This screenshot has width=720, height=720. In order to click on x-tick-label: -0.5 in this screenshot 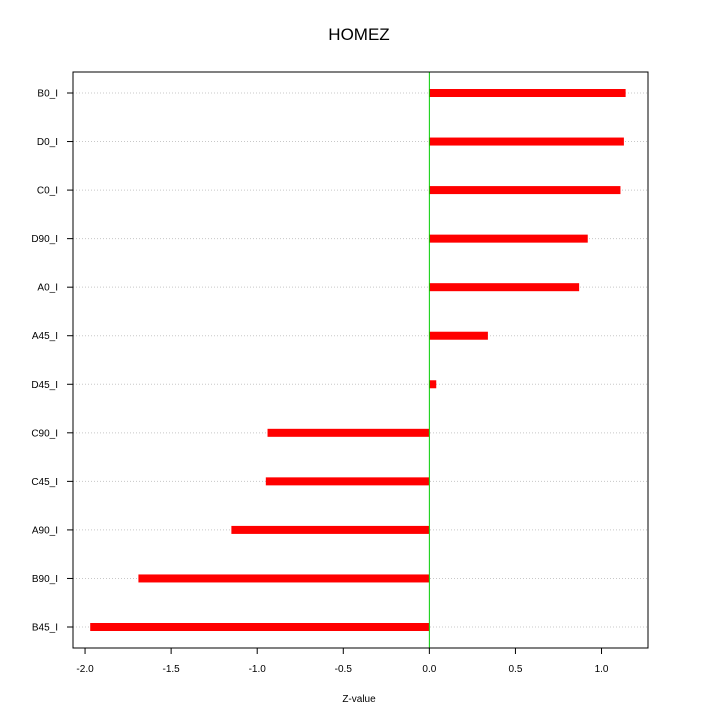, I will do `click(344, 669)`.